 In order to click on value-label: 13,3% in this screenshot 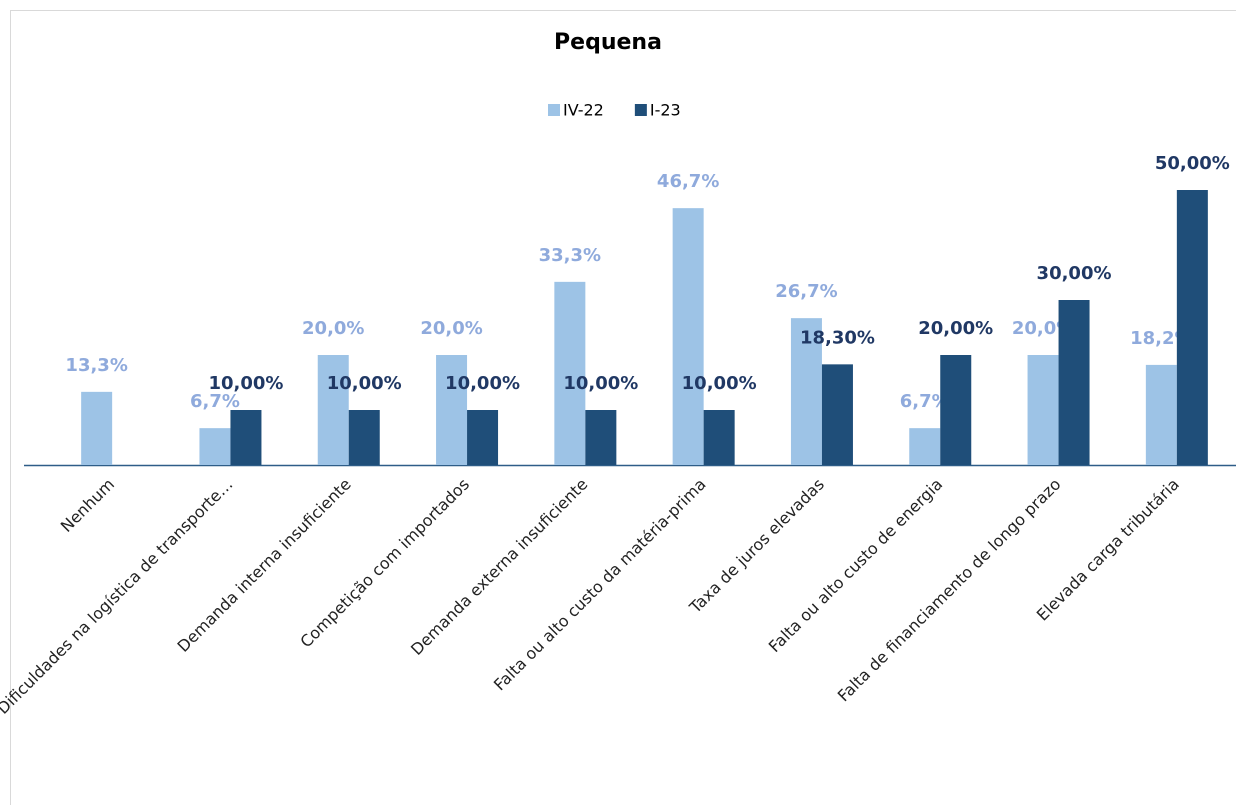, I will do `click(96, 365)`.